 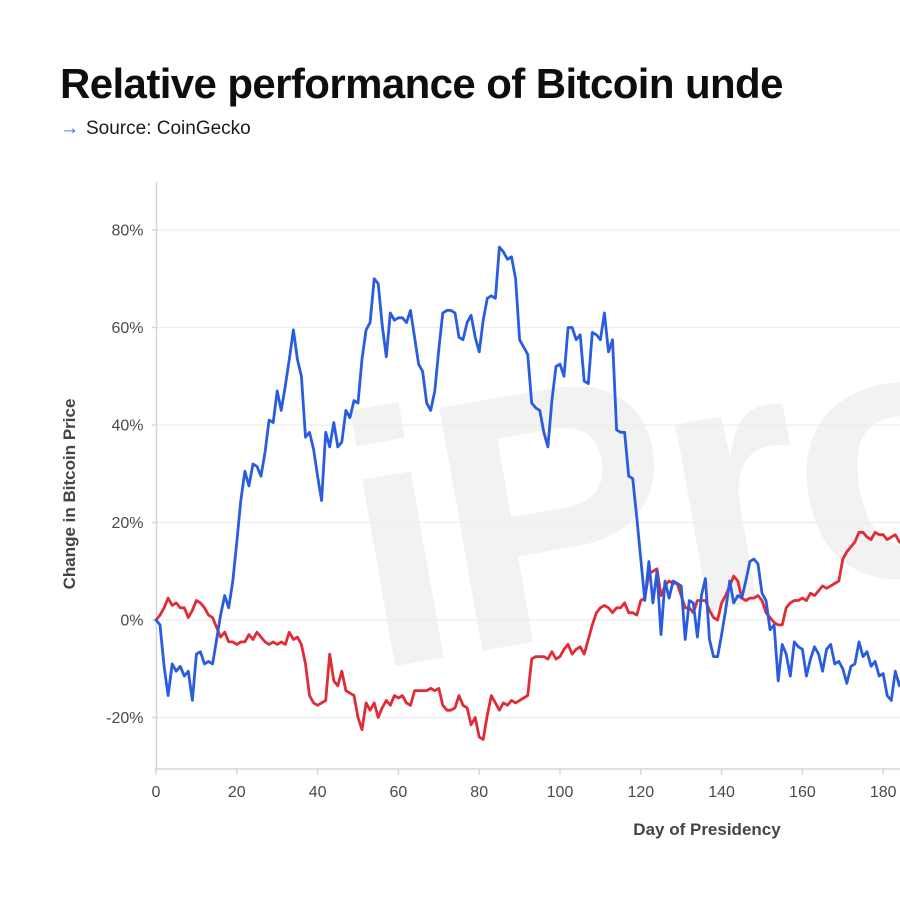 What do you see at coordinates (399, 792) in the screenshot?
I see `x-tick-label: 60` at bounding box center [399, 792].